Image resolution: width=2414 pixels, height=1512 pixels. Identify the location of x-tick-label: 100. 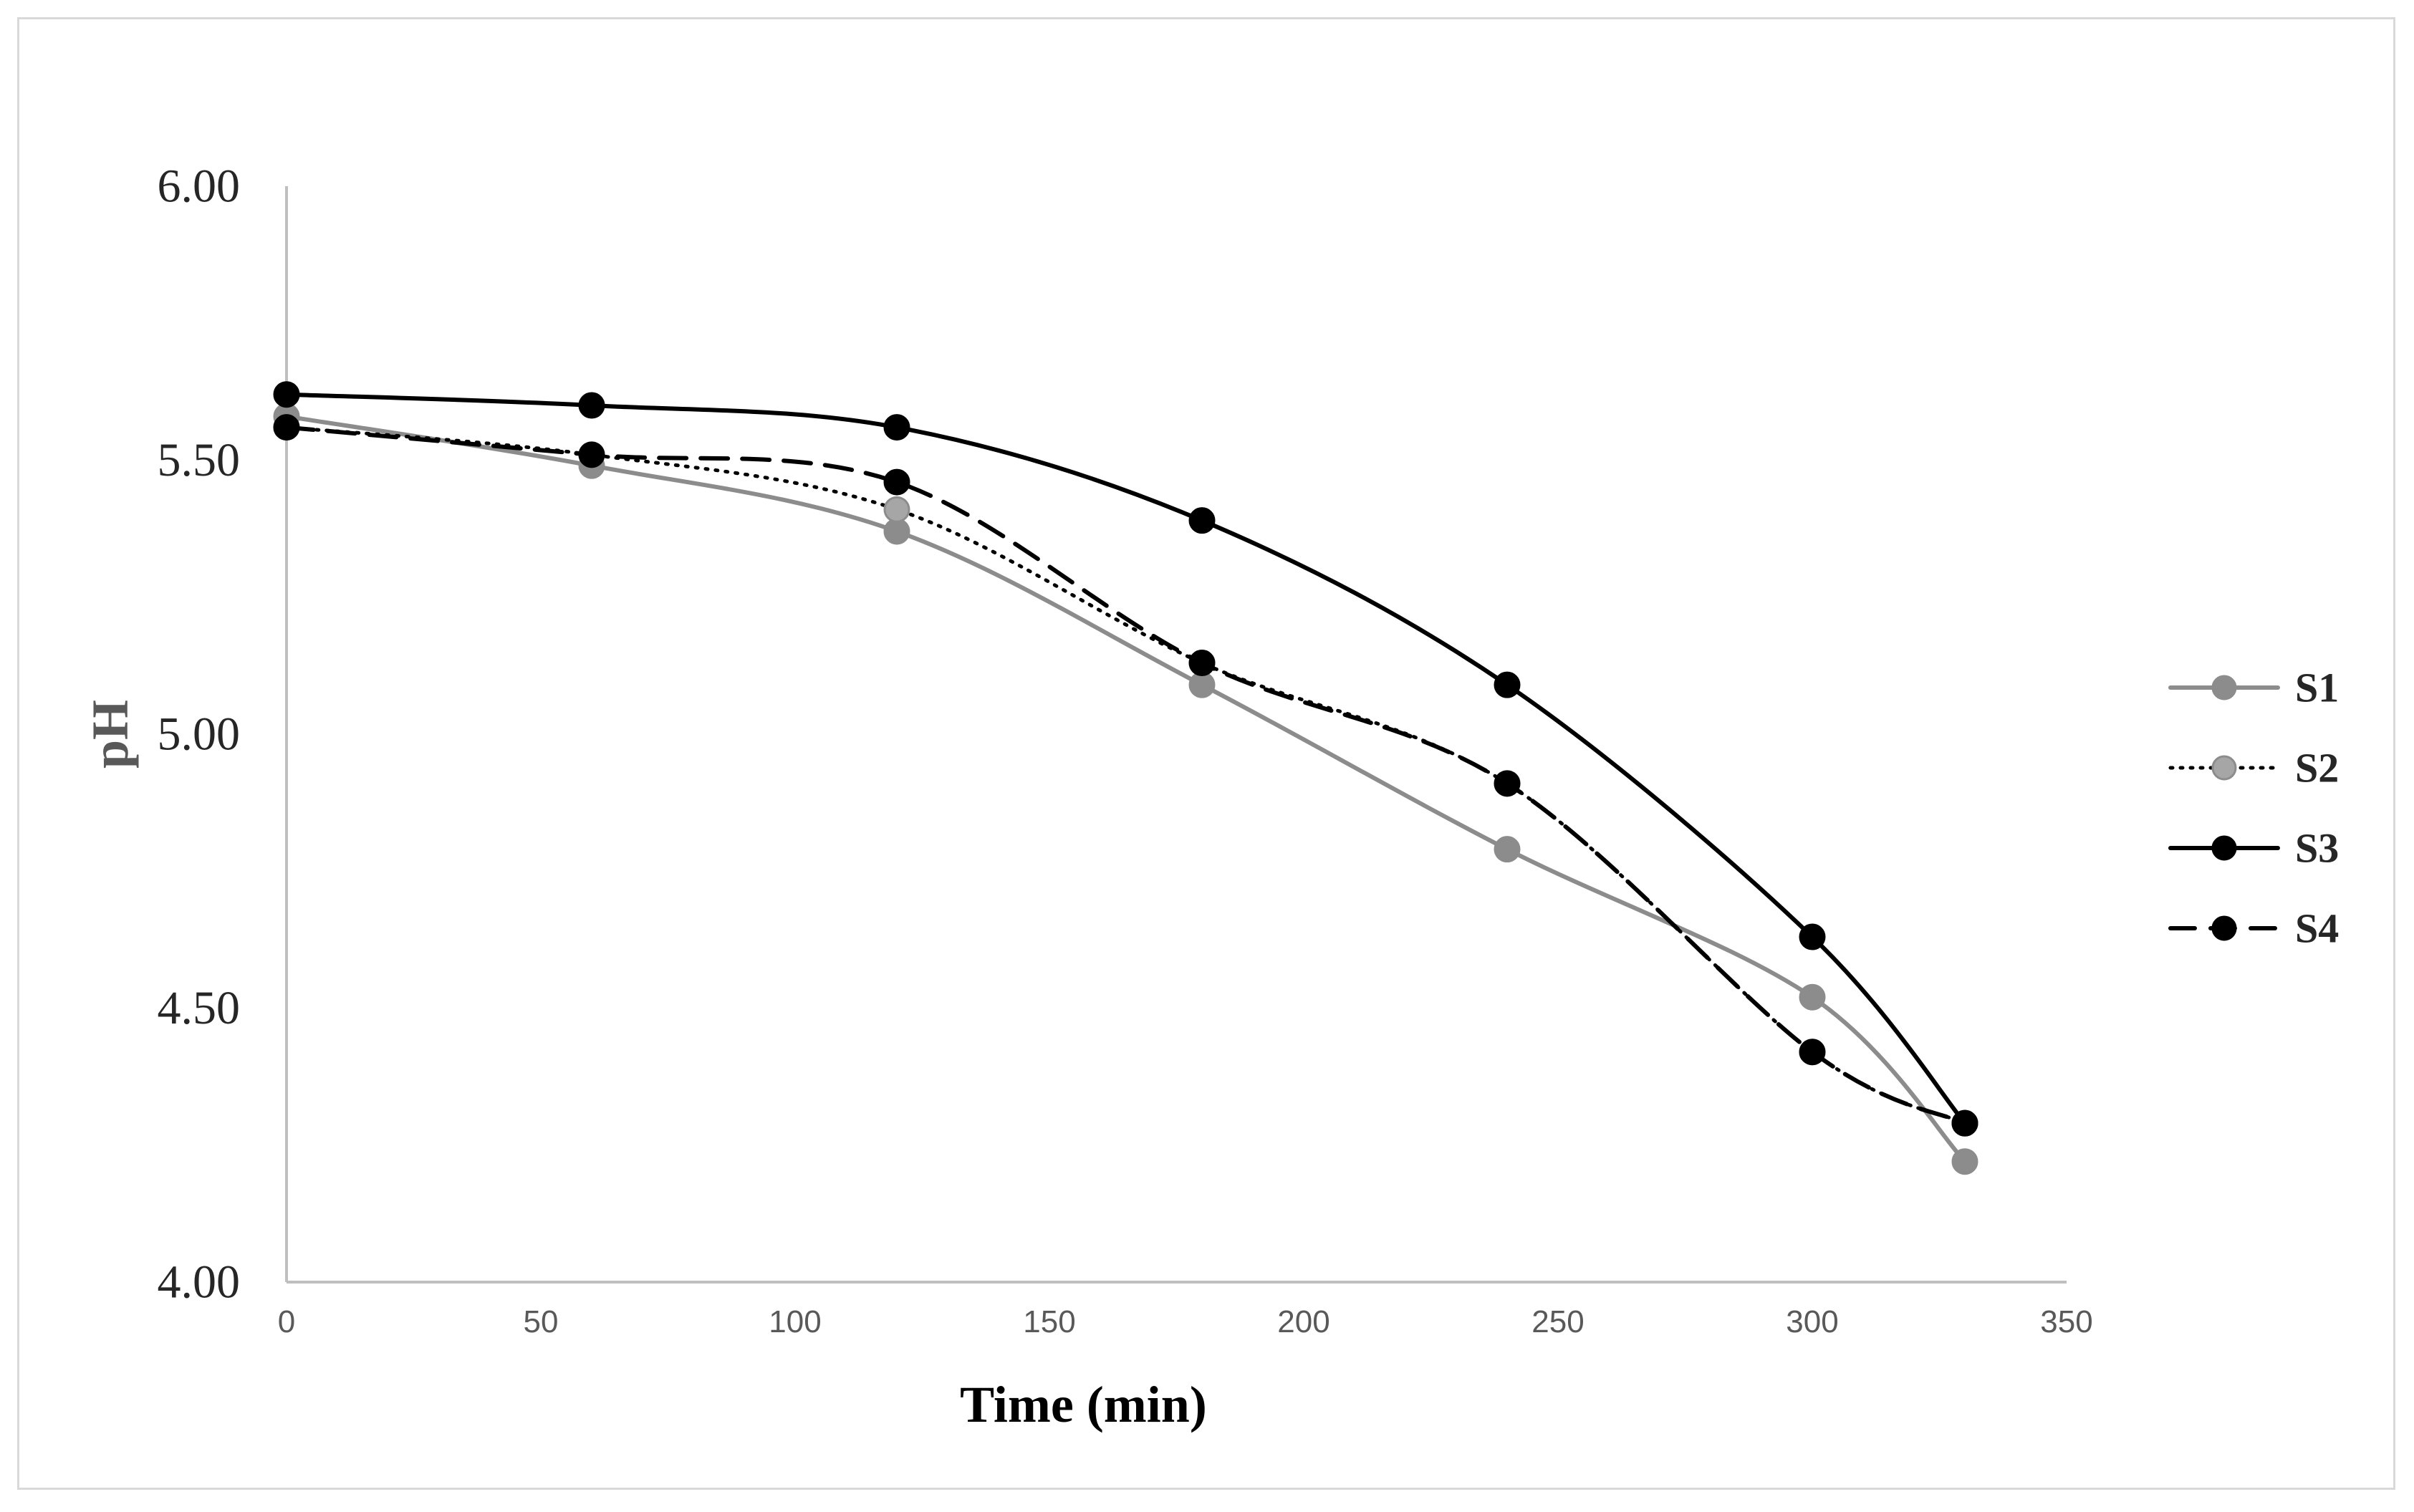
(795, 1321).